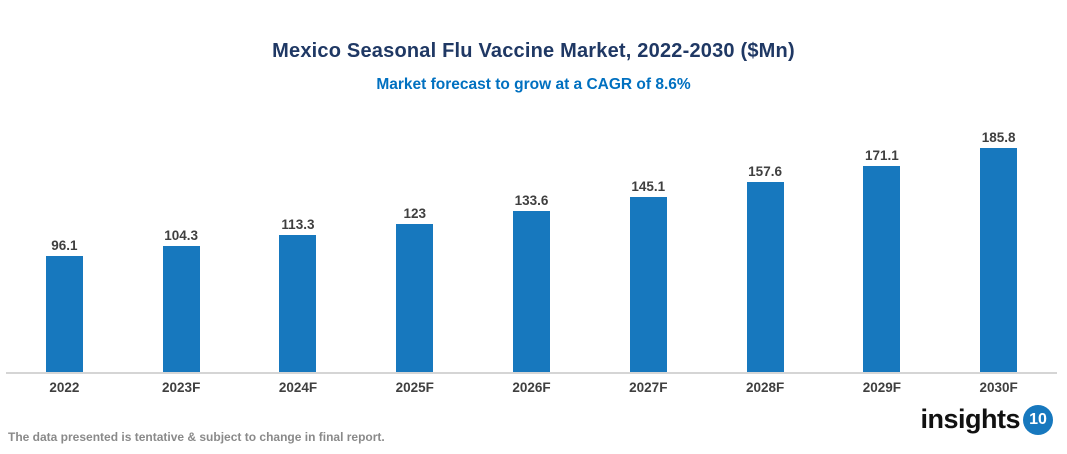  What do you see at coordinates (298, 224) in the screenshot?
I see `bar-value-label: 113.3` at bounding box center [298, 224].